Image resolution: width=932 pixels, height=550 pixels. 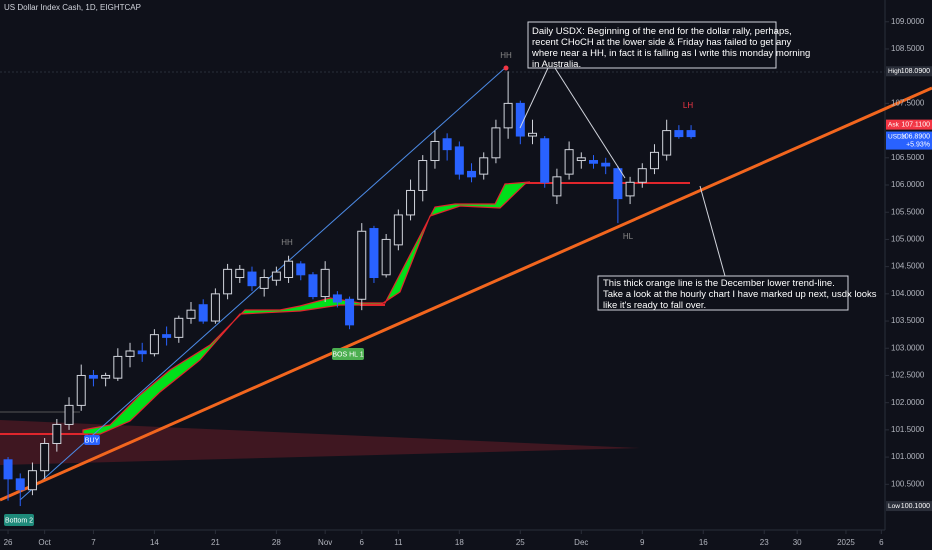 What do you see at coordinates (581, 542) in the screenshot?
I see `x-tick-label: Dec` at bounding box center [581, 542].